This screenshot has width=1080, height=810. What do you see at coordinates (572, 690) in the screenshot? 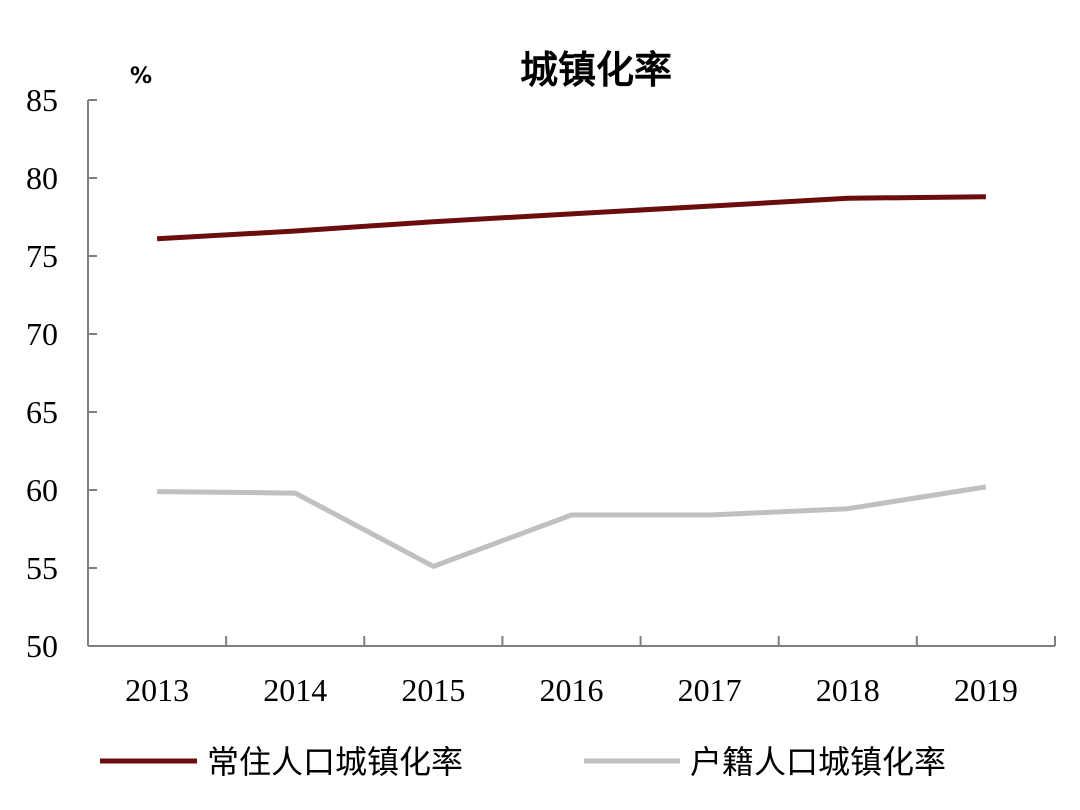
I see `x-tick-label: 2016` at bounding box center [572, 690].